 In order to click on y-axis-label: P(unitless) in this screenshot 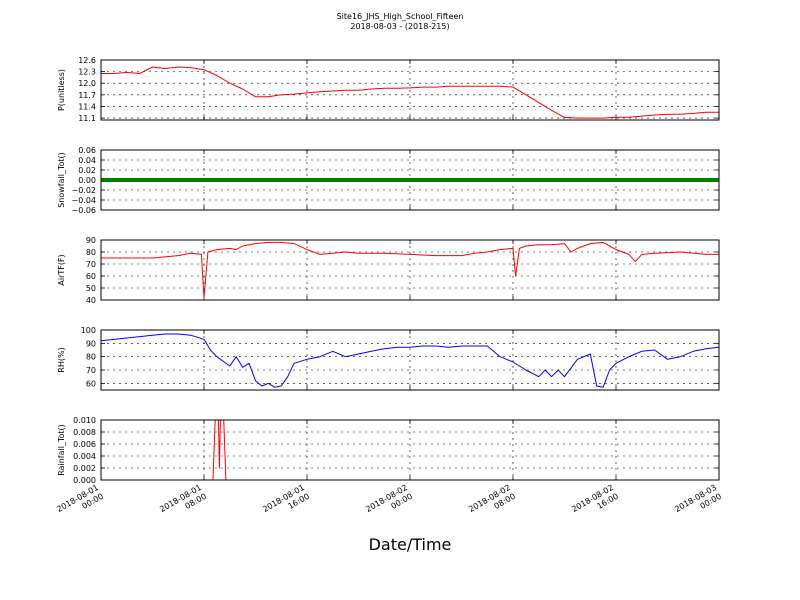, I will do `click(61, 90)`.